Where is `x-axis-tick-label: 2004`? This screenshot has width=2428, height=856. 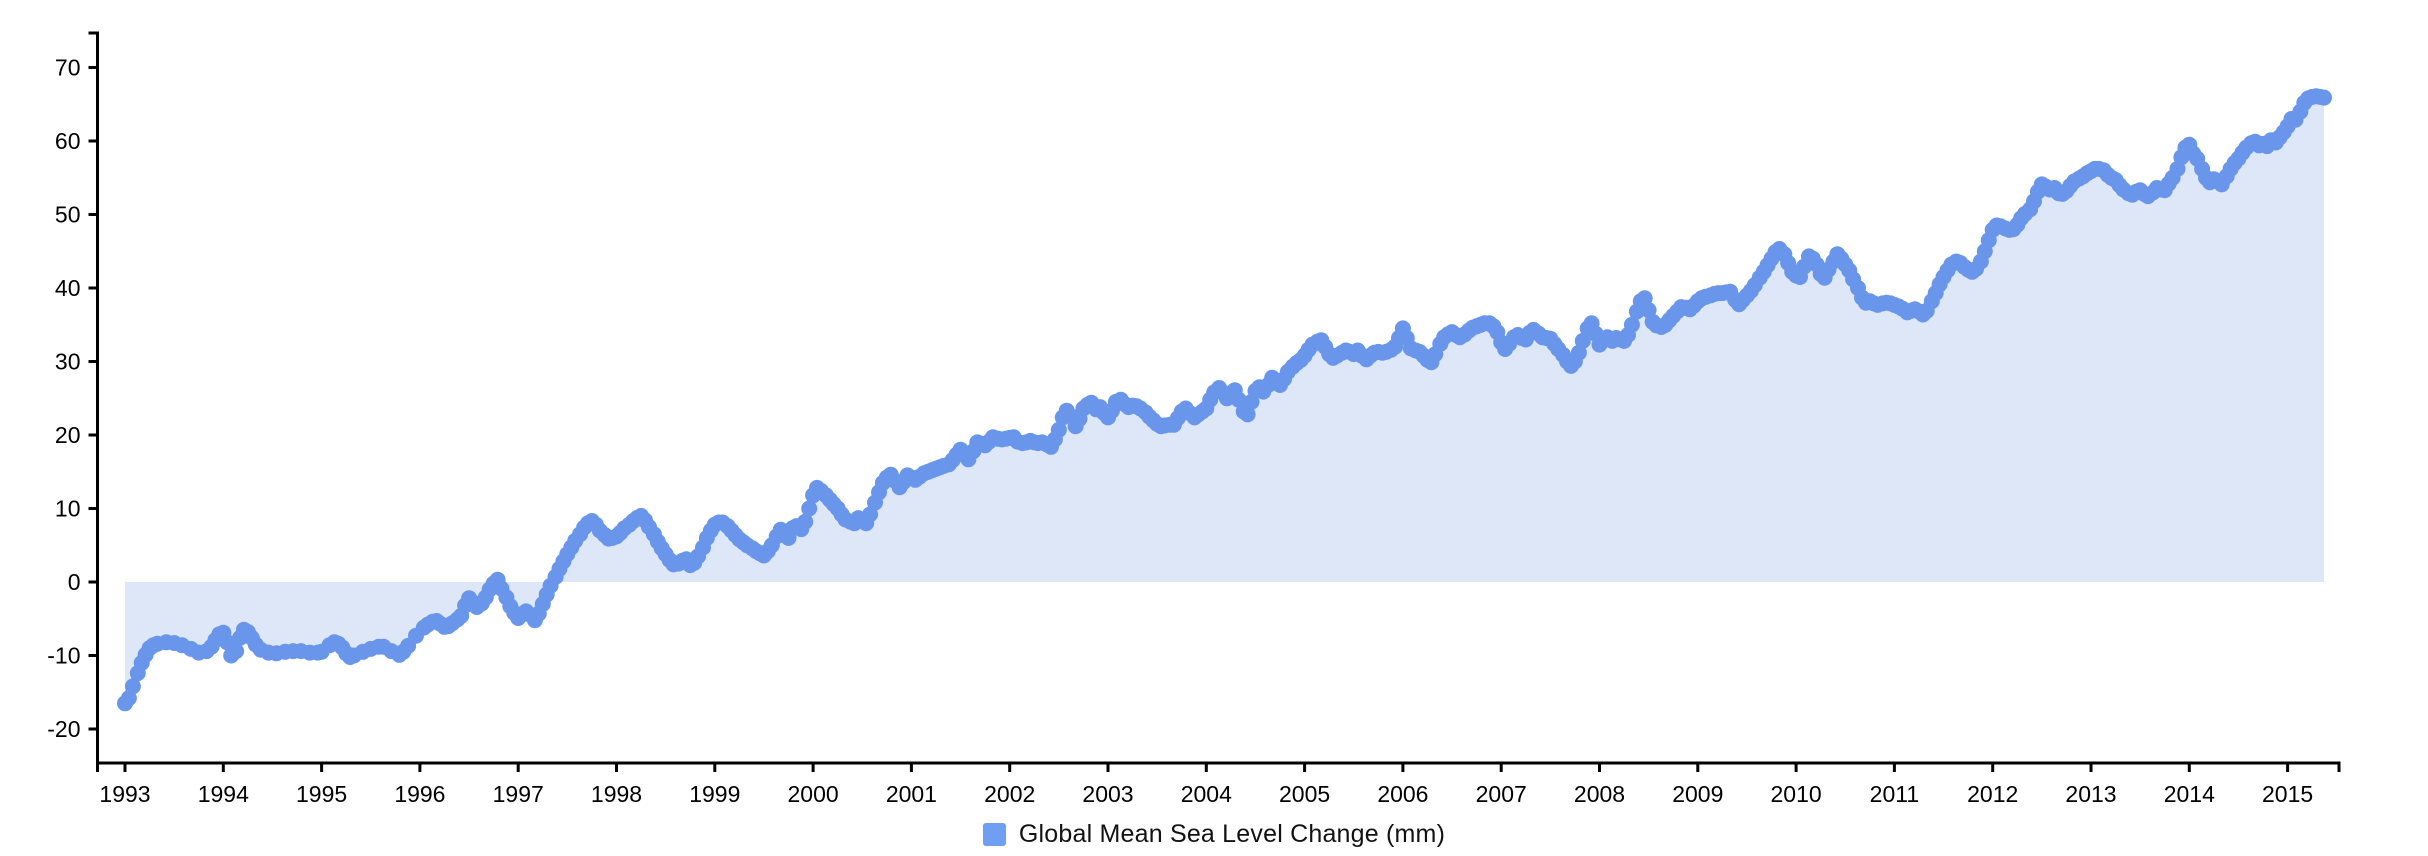
x-axis-tick-label: 2004 is located at coordinates (1206, 794).